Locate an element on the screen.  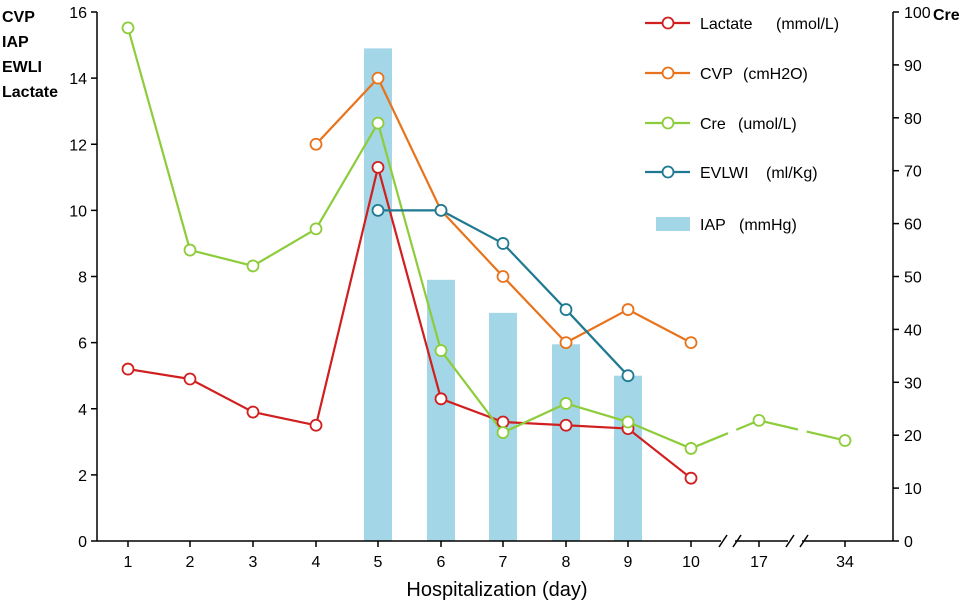
right-tick-label: 100 is located at coordinates (917, 13).